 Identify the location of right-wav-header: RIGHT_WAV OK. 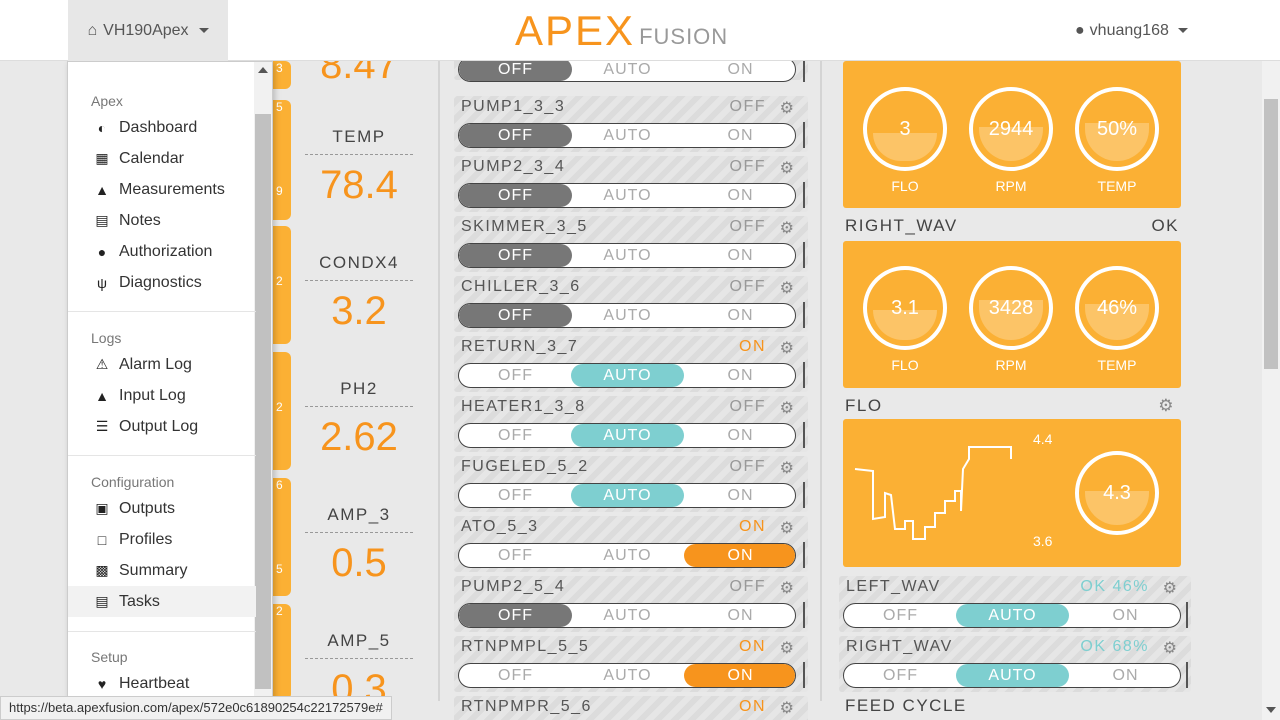
(1012, 225).